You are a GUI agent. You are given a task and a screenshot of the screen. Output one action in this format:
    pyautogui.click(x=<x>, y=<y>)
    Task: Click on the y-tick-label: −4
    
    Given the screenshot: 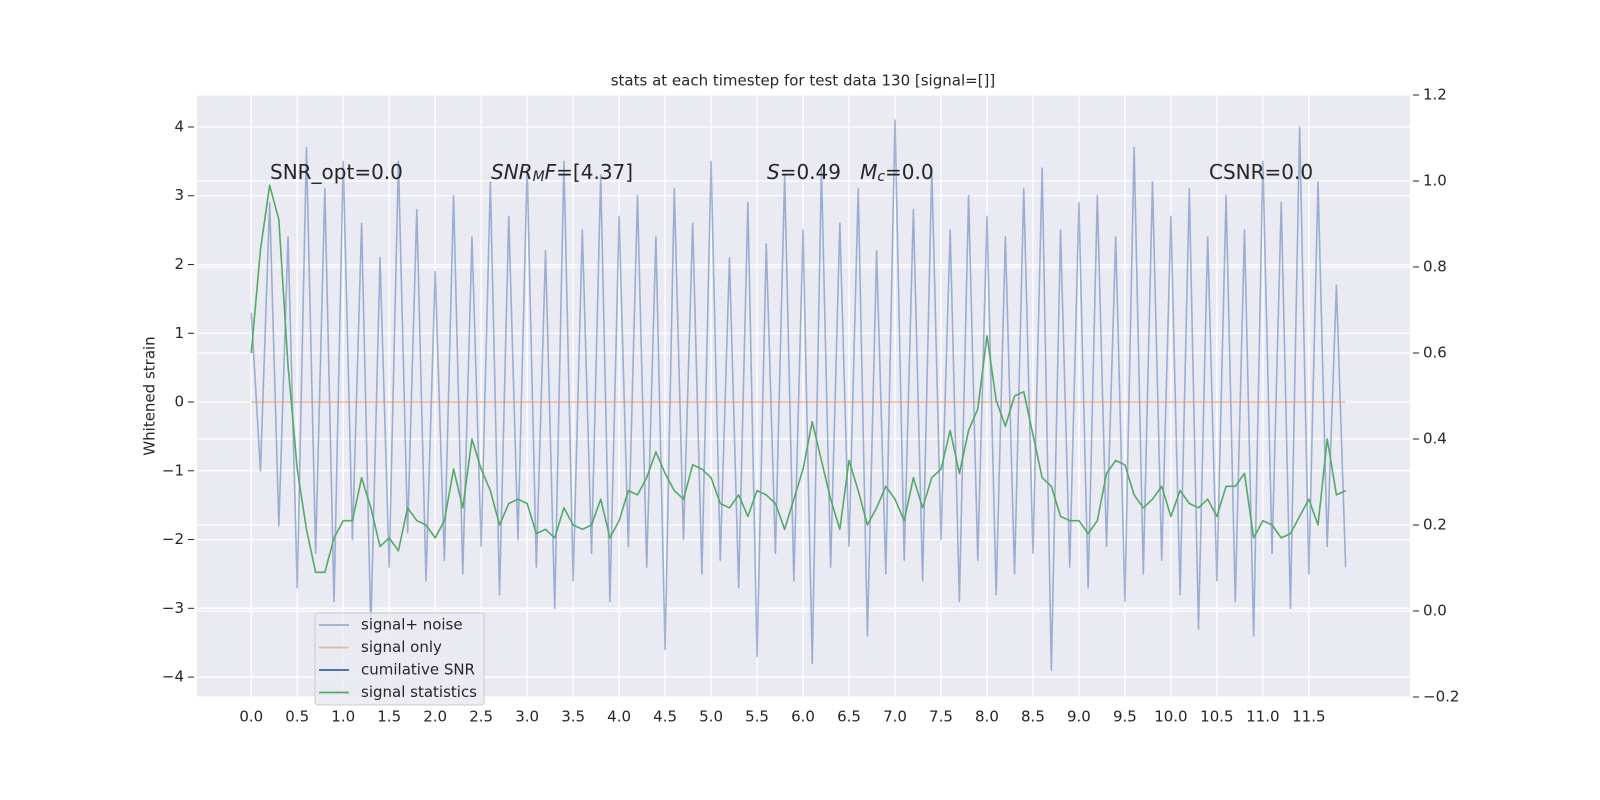 What is the action you would take?
    pyautogui.click(x=173, y=677)
    